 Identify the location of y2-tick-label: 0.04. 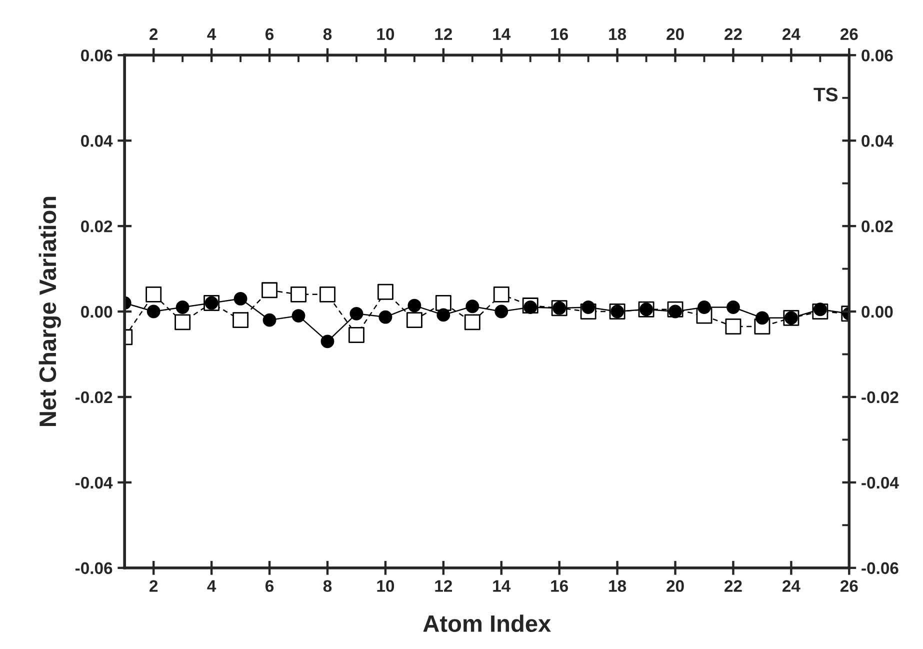
(878, 141).